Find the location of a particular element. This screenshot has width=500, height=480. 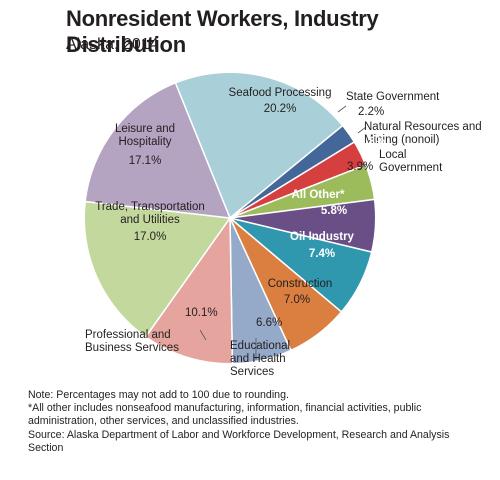

leader-line-professional-and is located at coordinates (203, 335).